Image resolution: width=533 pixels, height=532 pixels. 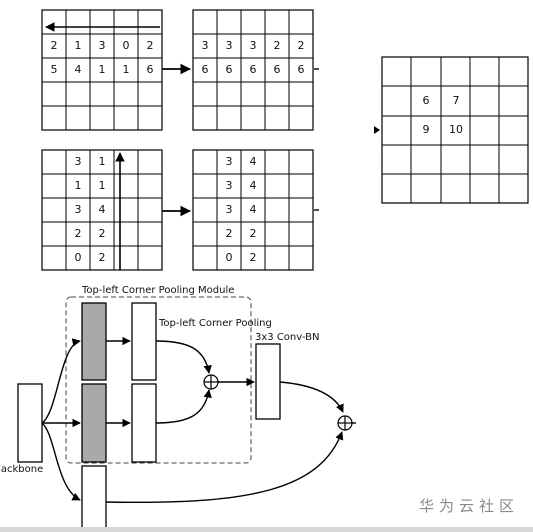 I want to click on skip-conv-block, so click(x=94, y=498).